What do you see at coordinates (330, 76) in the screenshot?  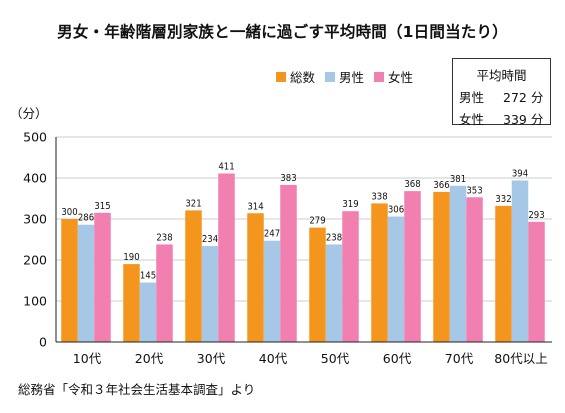 I see `legend-swatch-male` at bounding box center [330, 76].